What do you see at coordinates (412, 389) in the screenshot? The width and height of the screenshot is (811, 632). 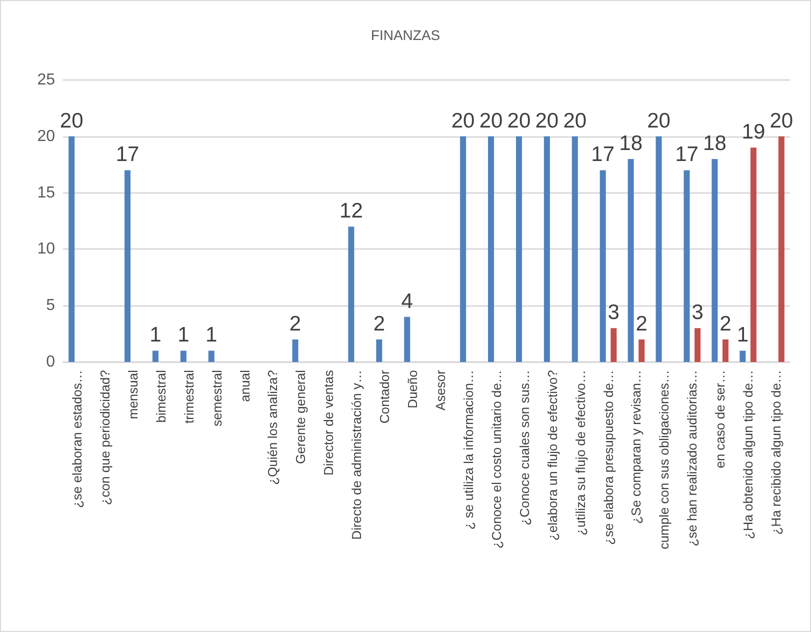 I see `x-tick-label: Dueño` at bounding box center [412, 389].